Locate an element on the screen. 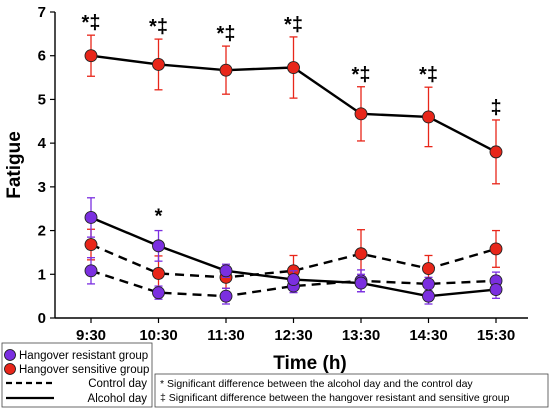  x-tick-label: 9:30 is located at coordinates (91, 335).